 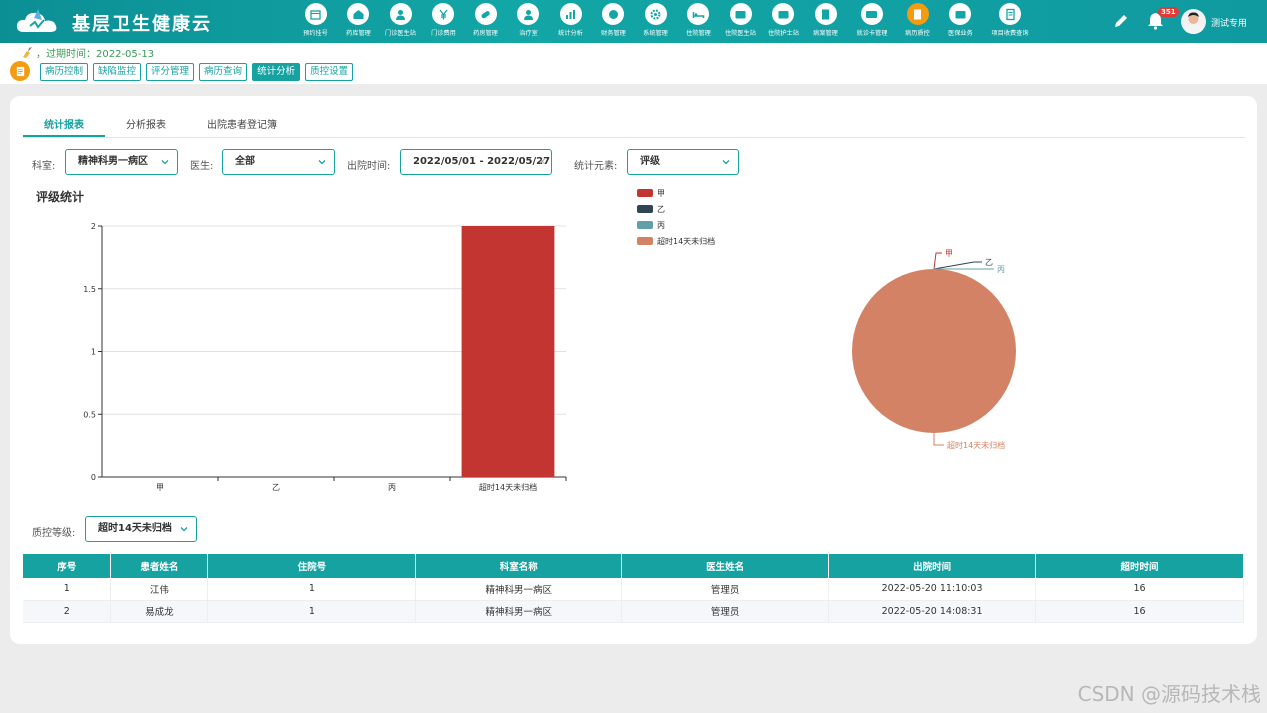 What do you see at coordinates (655, 20) in the screenshot?
I see `nav-item-8: 系统管理` at bounding box center [655, 20].